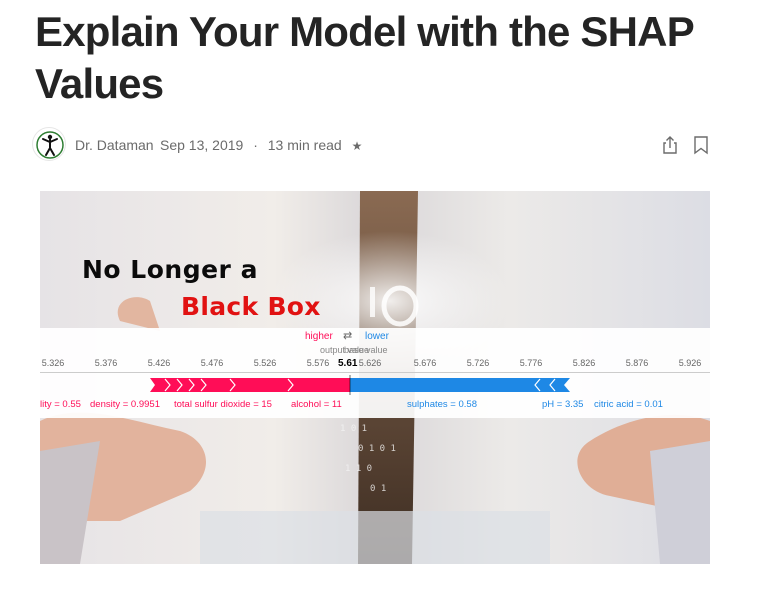  Describe the element at coordinates (637, 363) in the screenshot. I see `axis-tick: 5.876` at that location.